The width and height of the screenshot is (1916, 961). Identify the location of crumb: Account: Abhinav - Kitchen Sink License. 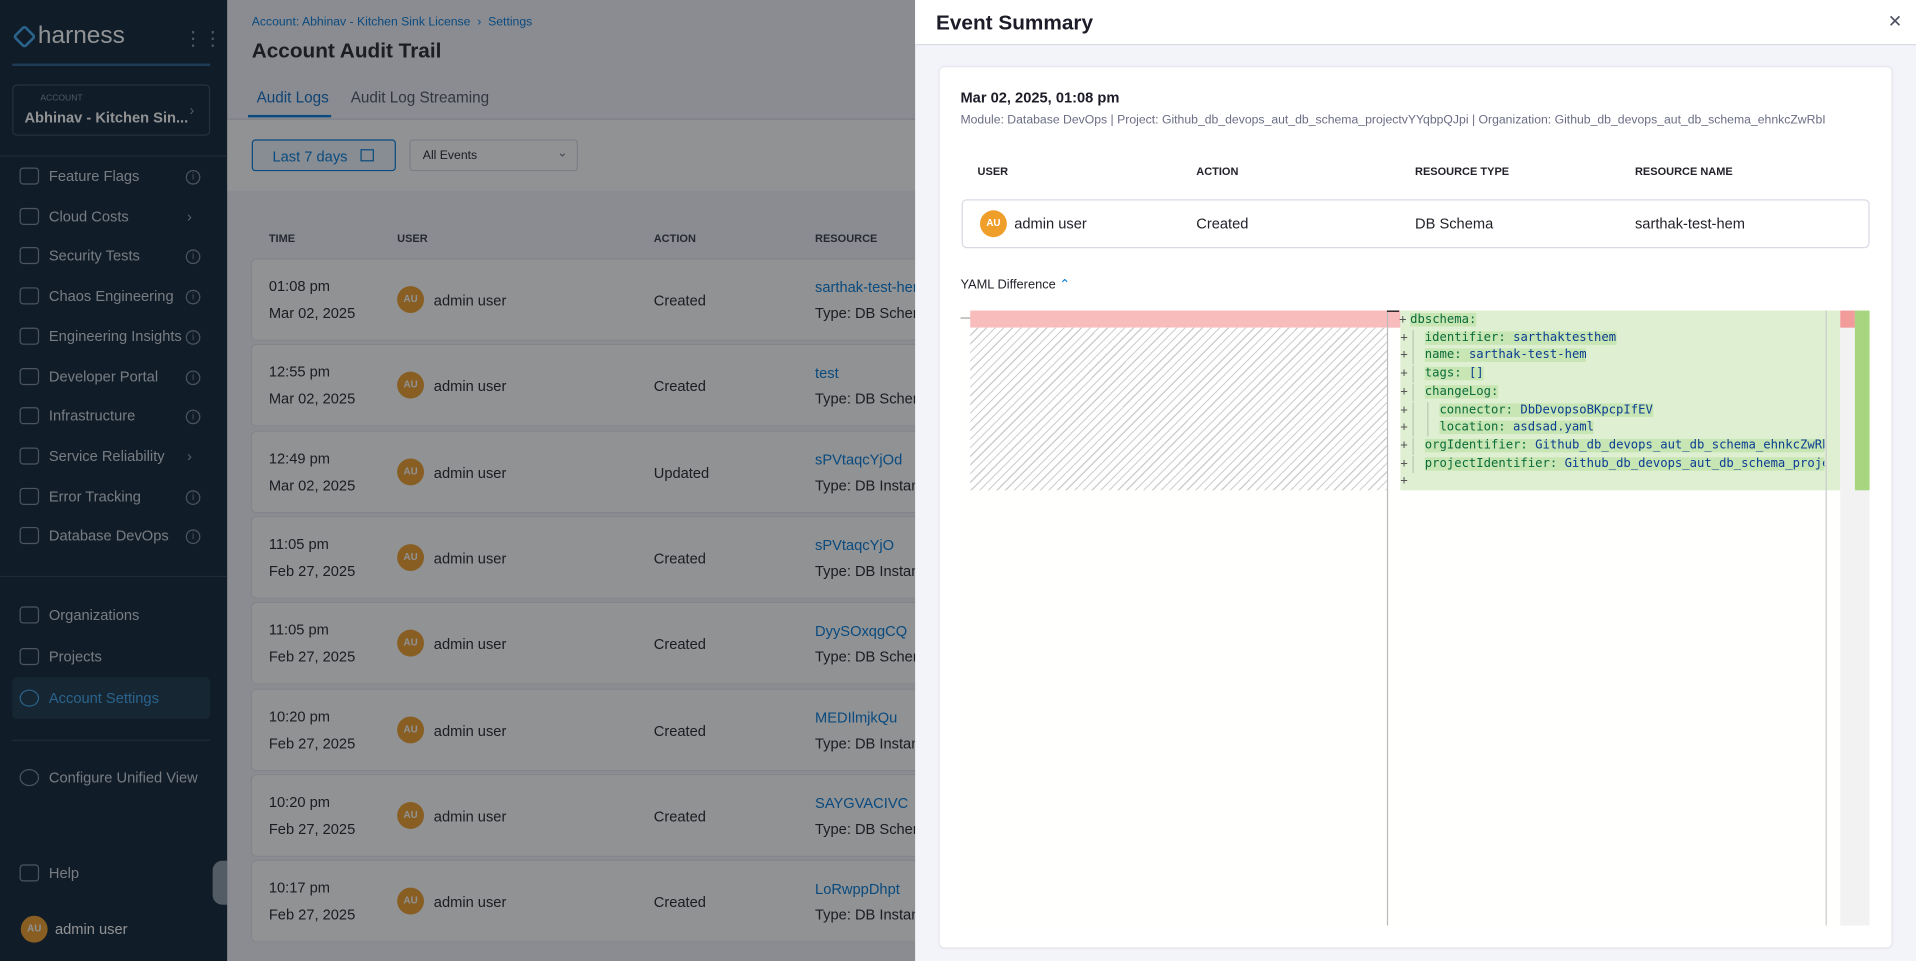
(361, 22).